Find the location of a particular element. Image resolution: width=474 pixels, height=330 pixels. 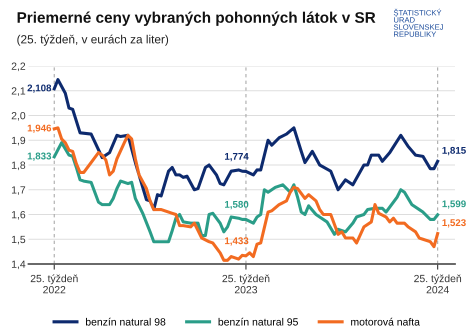

annotation: 1,433 is located at coordinates (236, 241).